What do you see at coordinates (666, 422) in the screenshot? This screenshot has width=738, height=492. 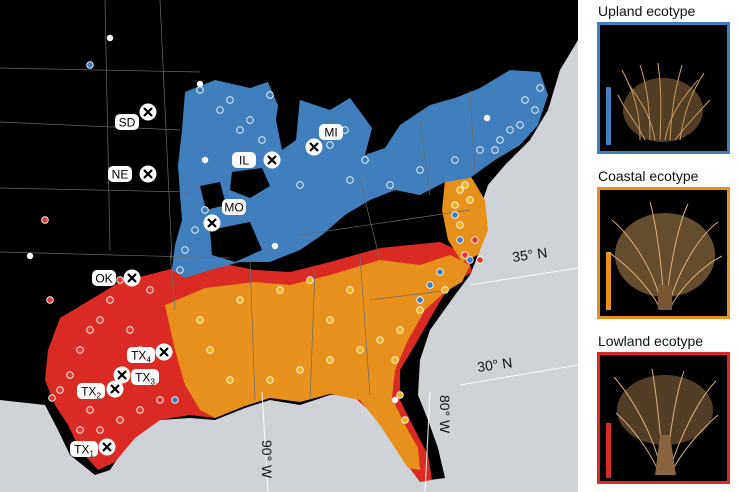 I see `lowland-switchgrass-plant-icon` at bounding box center [666, 422].